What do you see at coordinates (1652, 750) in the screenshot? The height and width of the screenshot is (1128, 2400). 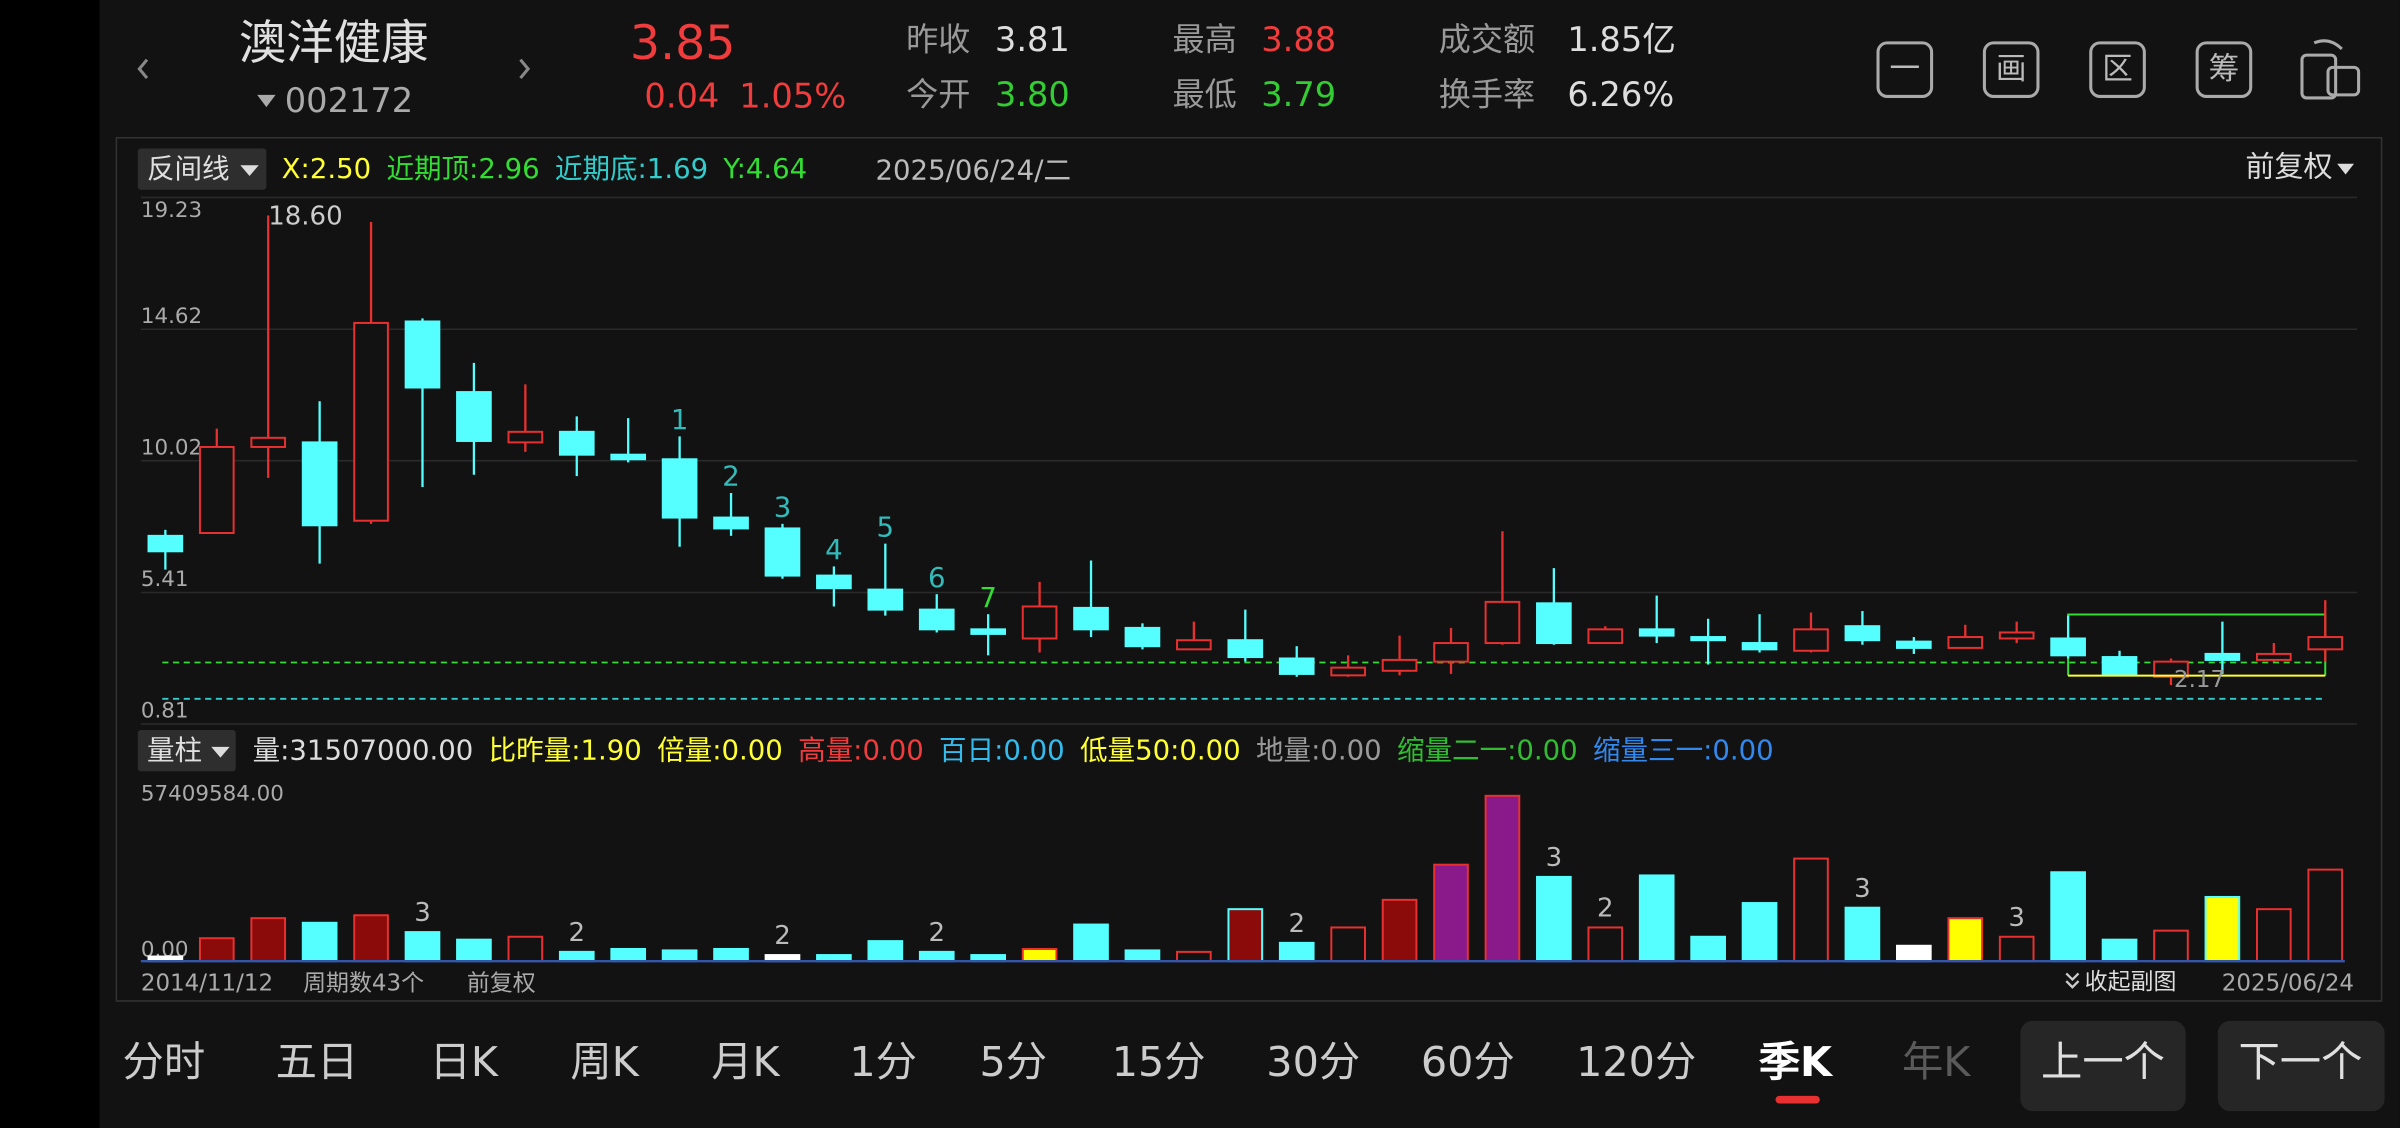 I see `field-name: 缩量三一:` at bounding box center [1652, 750].